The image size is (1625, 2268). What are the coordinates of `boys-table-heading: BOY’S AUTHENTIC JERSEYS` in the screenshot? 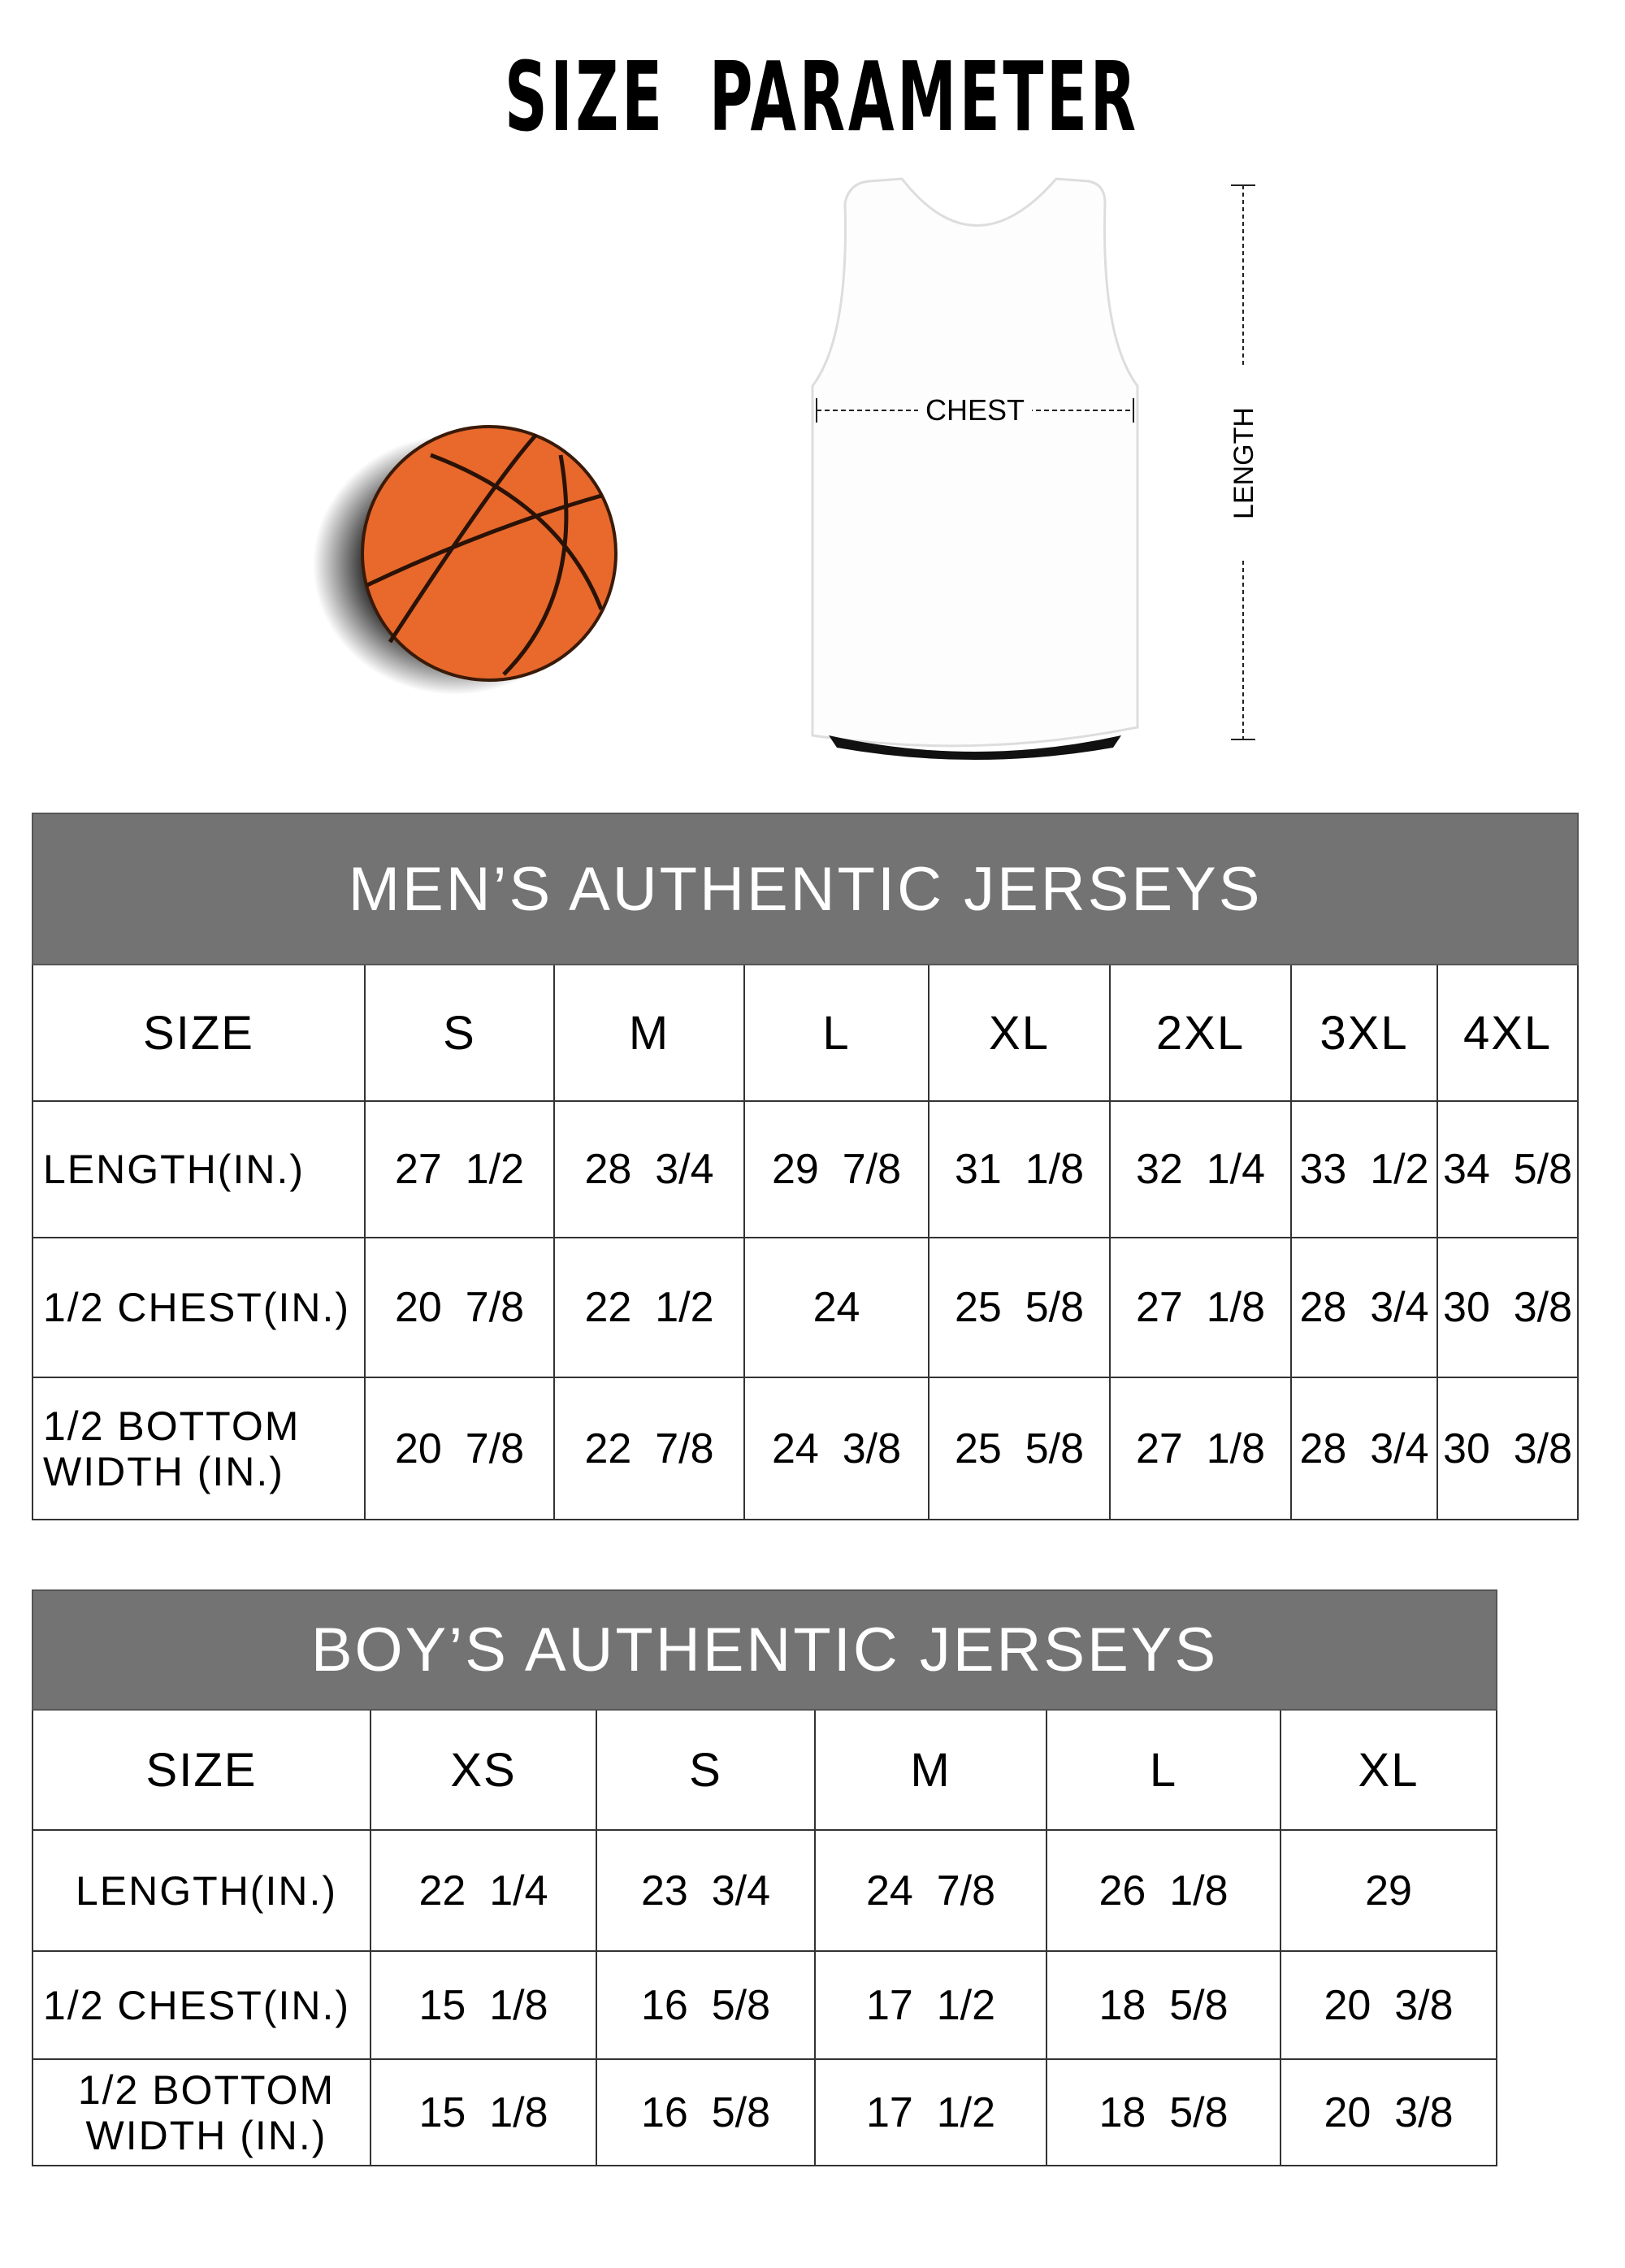 It's located at (765, 1650).